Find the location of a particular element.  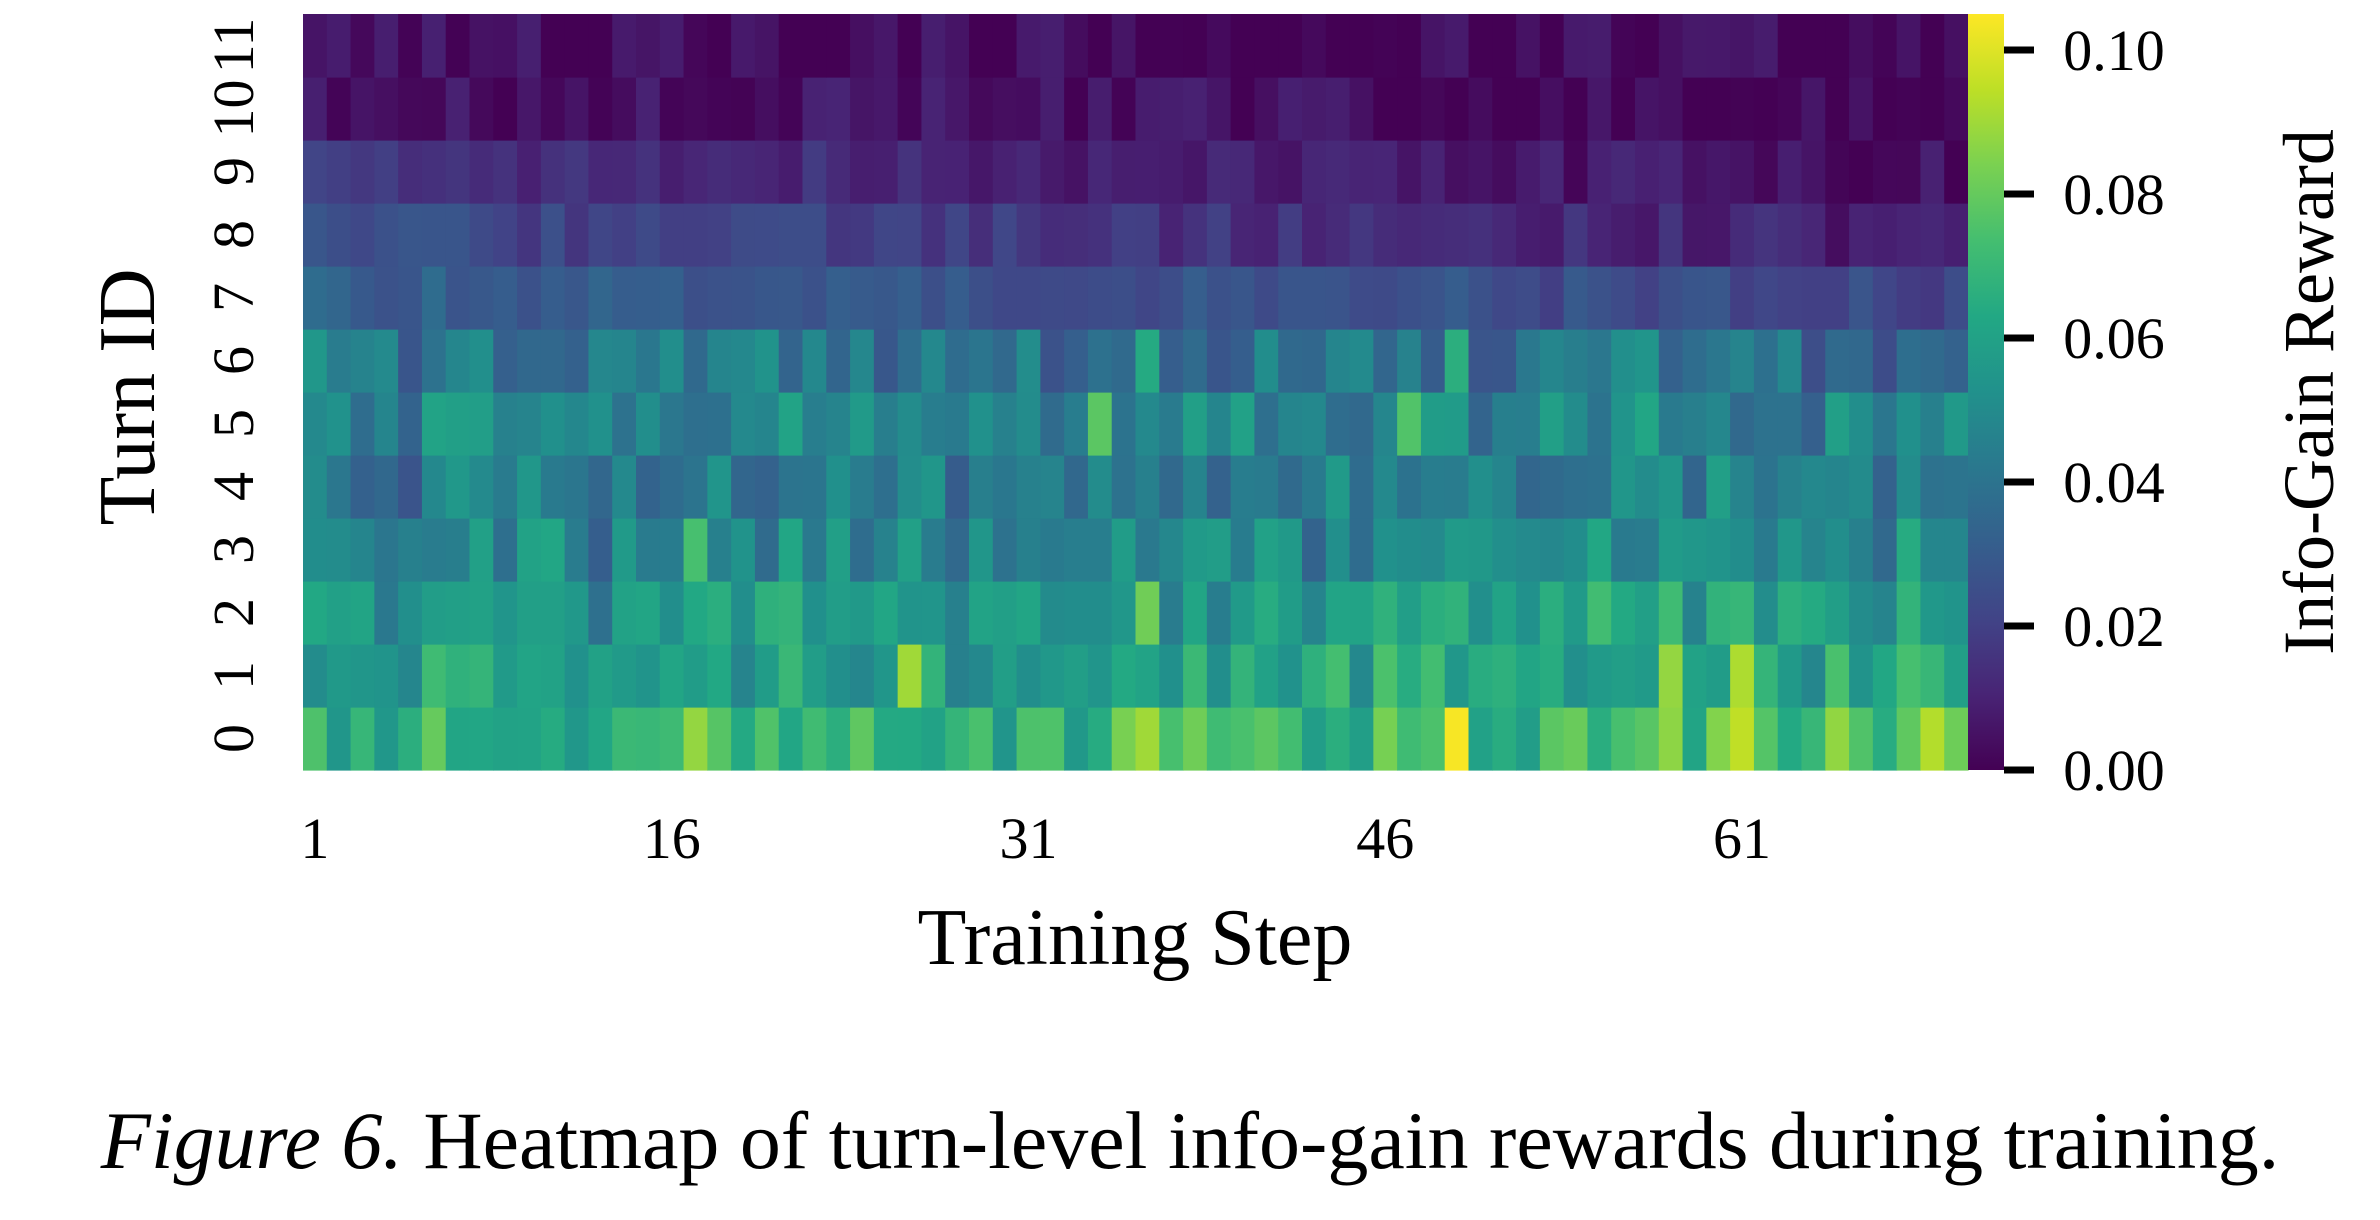

y-tick-label: 4 is located at coordinates (233, 486).